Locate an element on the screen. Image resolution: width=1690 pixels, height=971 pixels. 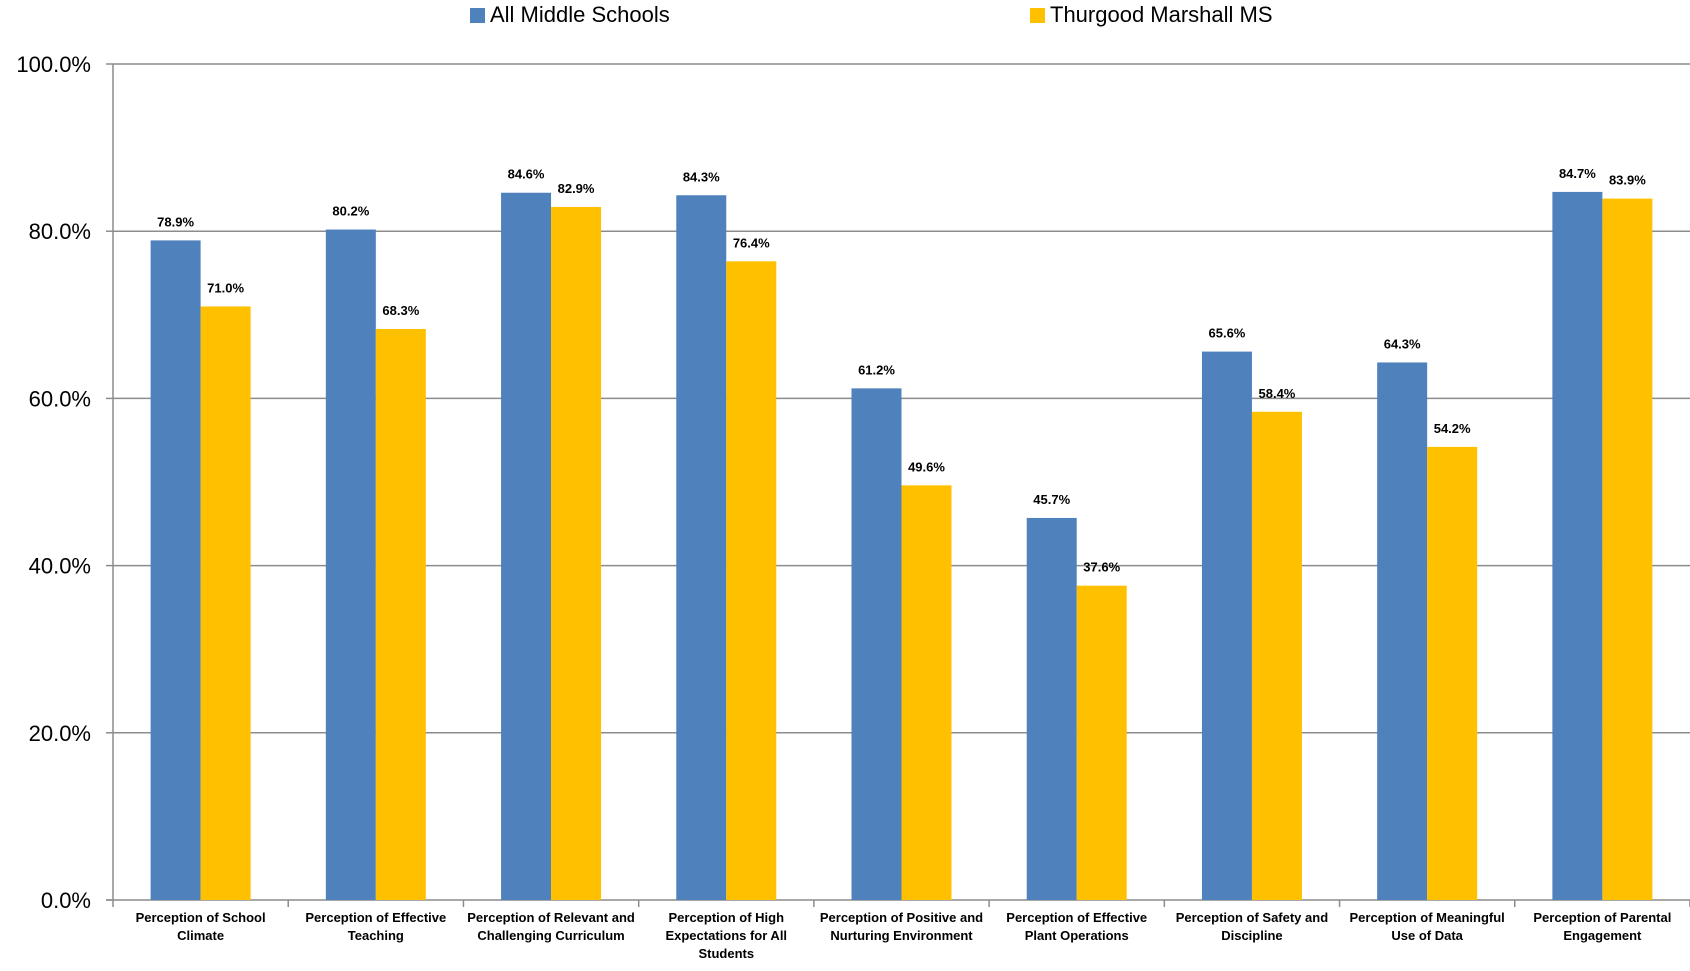
data-label: 83.9% is located at coordinates (1627, 180).